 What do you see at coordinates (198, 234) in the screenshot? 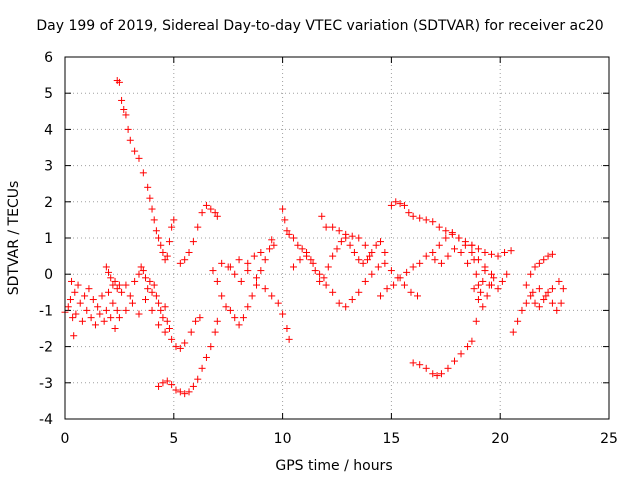
I see `series-rise-6h` at bounding box center [198, 234].